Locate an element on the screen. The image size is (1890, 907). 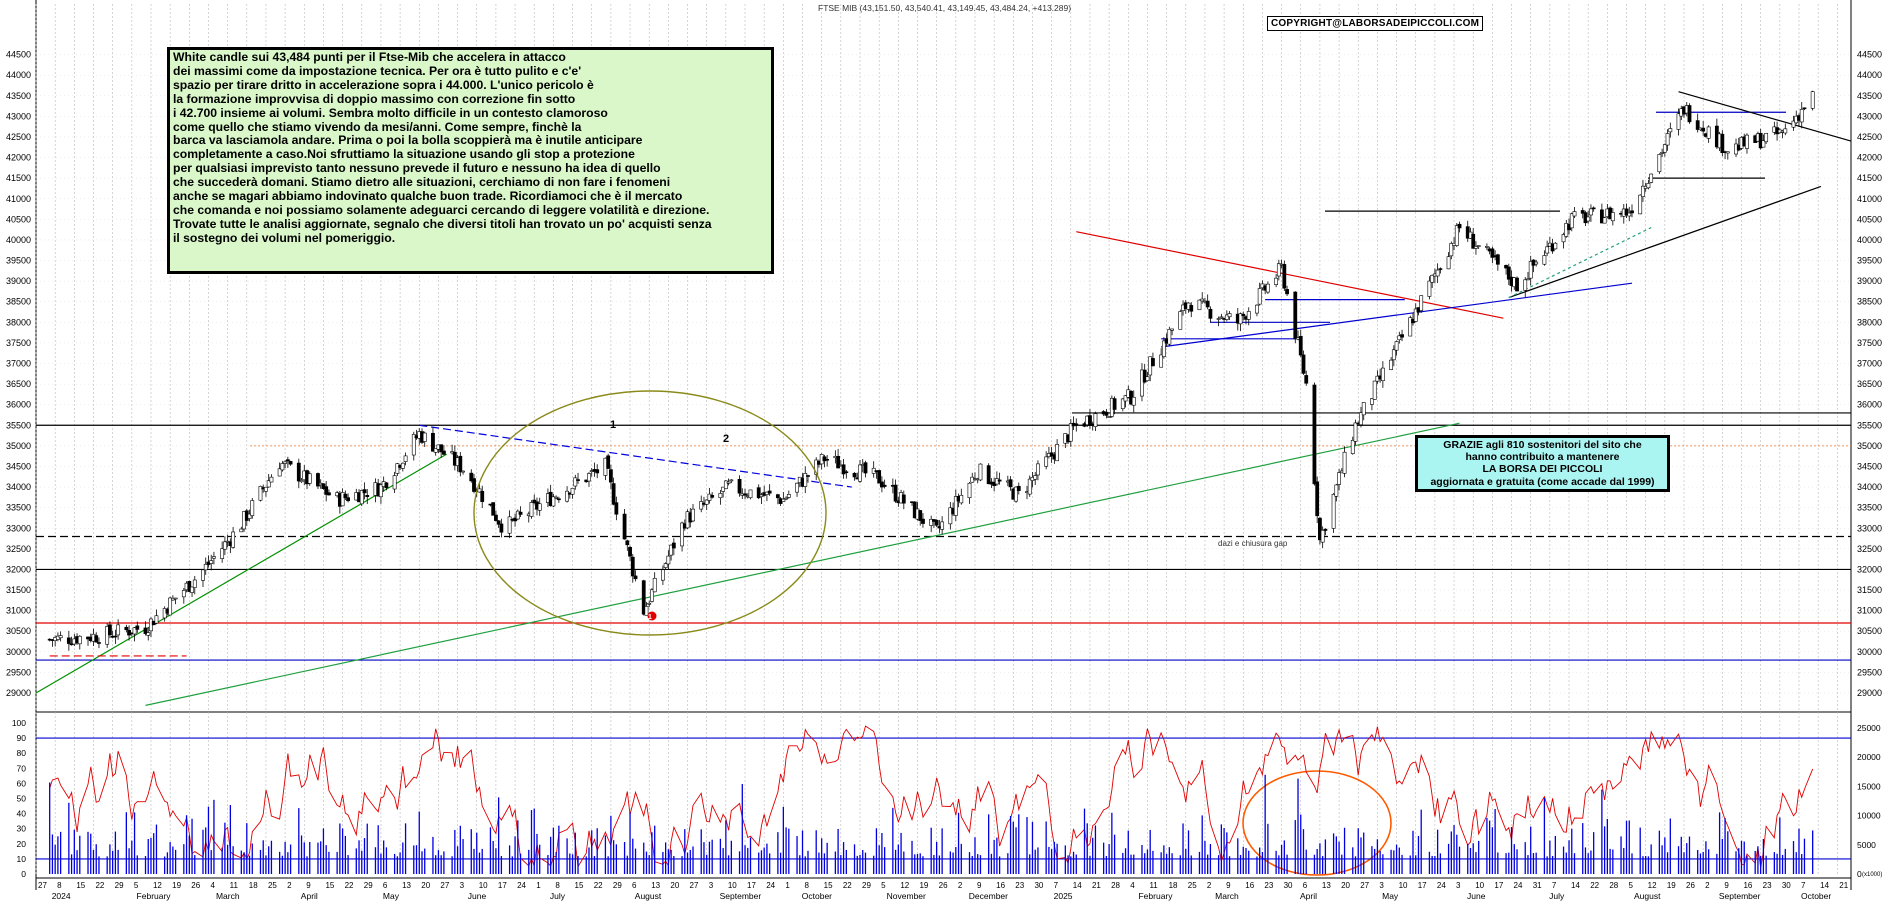
price-tick-label-left: 33500 is located at coordinates (18, 508).